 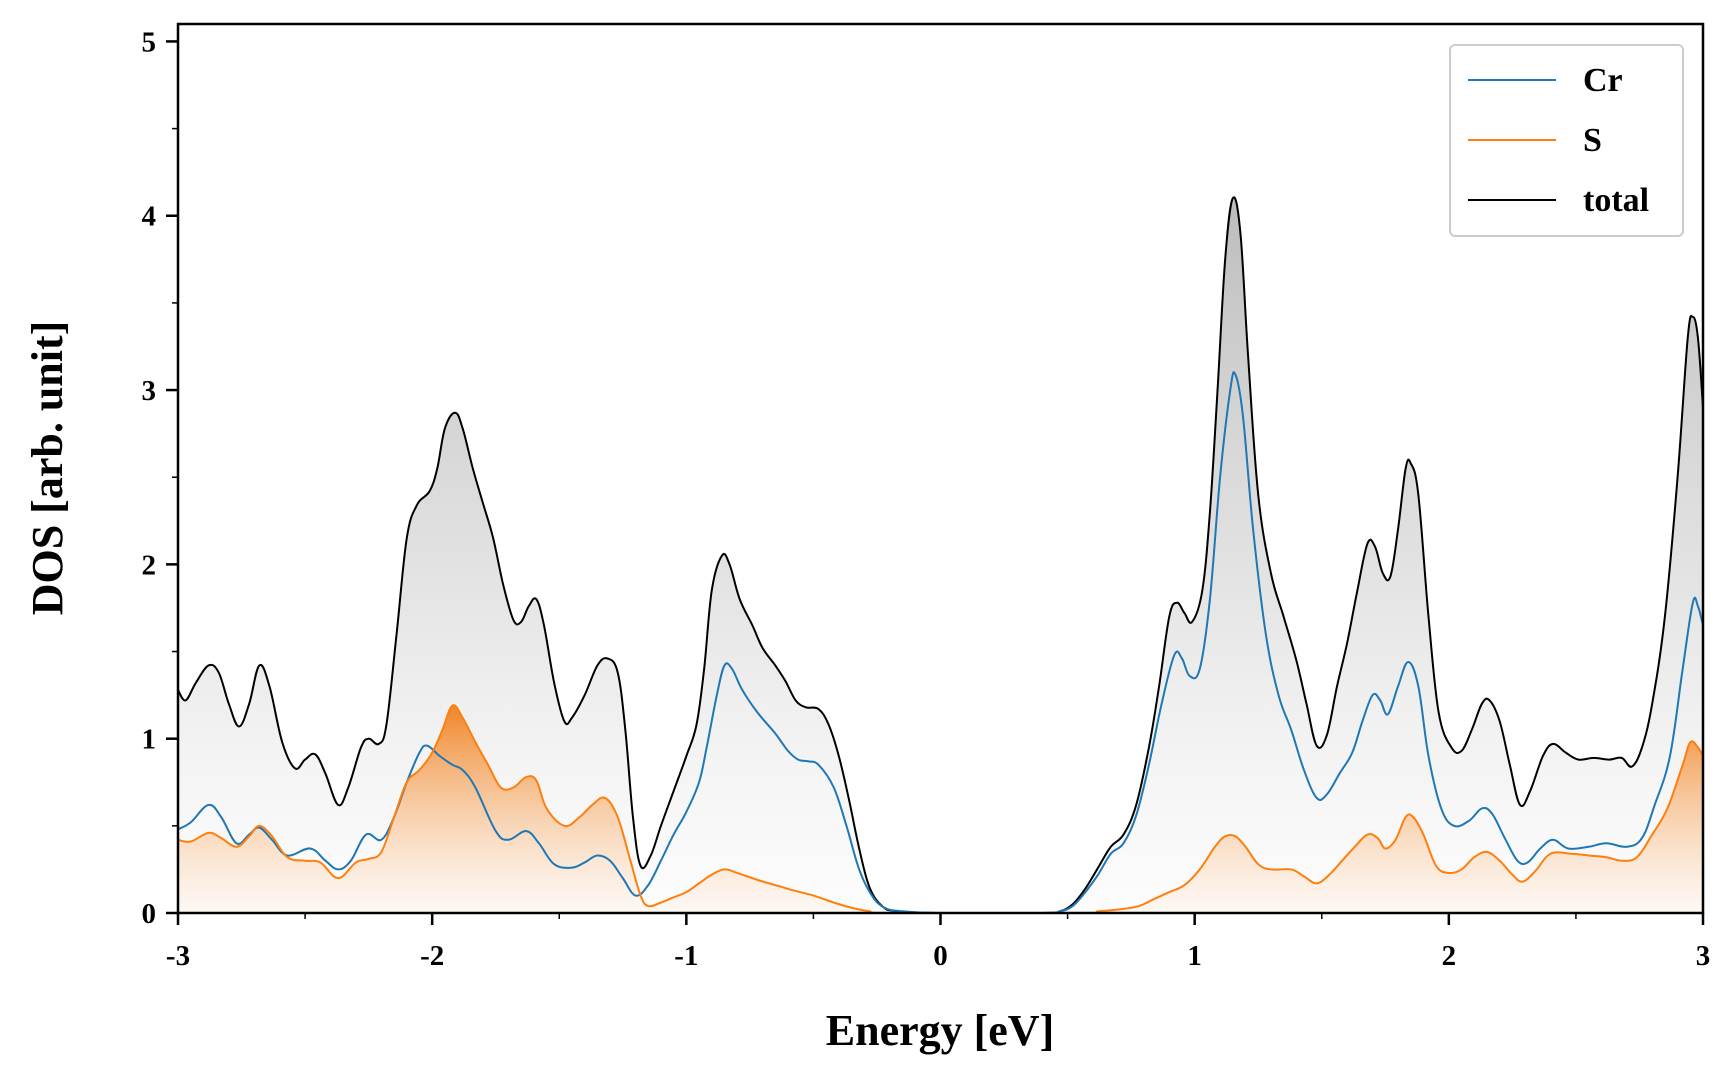 I want to click on y-tick-label: 4, so click(x=149, y=217).